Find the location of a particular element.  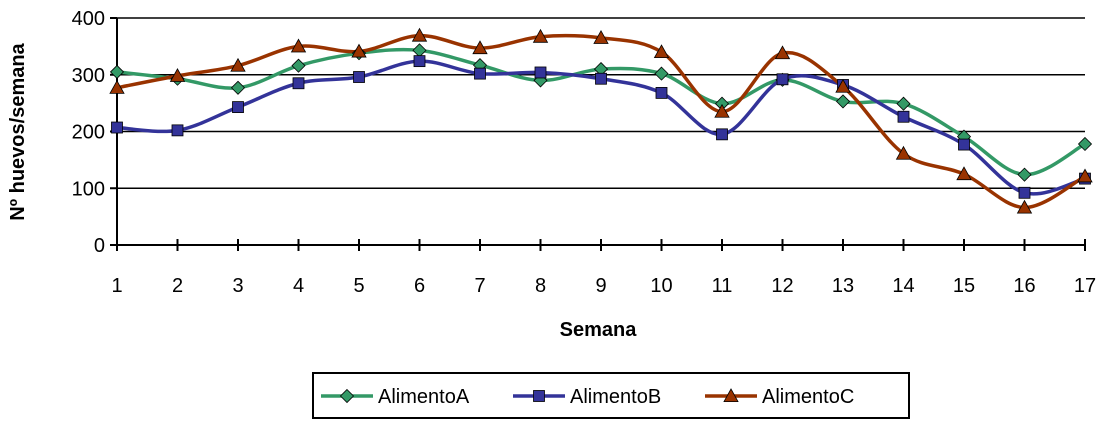

legend-item-alimentoa: AlimentoA is located at coordinates (395, 397).